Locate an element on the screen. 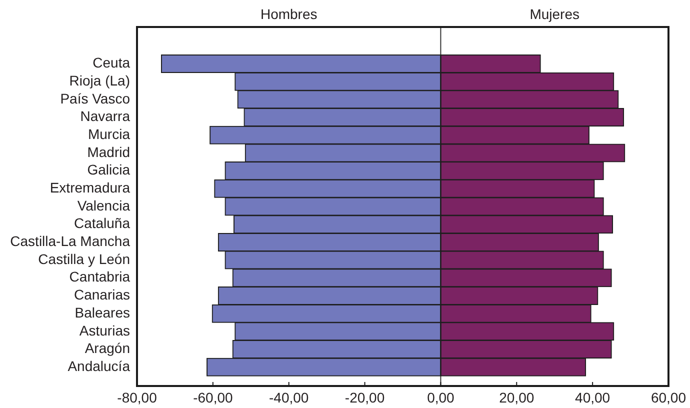  x-tick-label: -60,00 is located at coordinates (213, 397).